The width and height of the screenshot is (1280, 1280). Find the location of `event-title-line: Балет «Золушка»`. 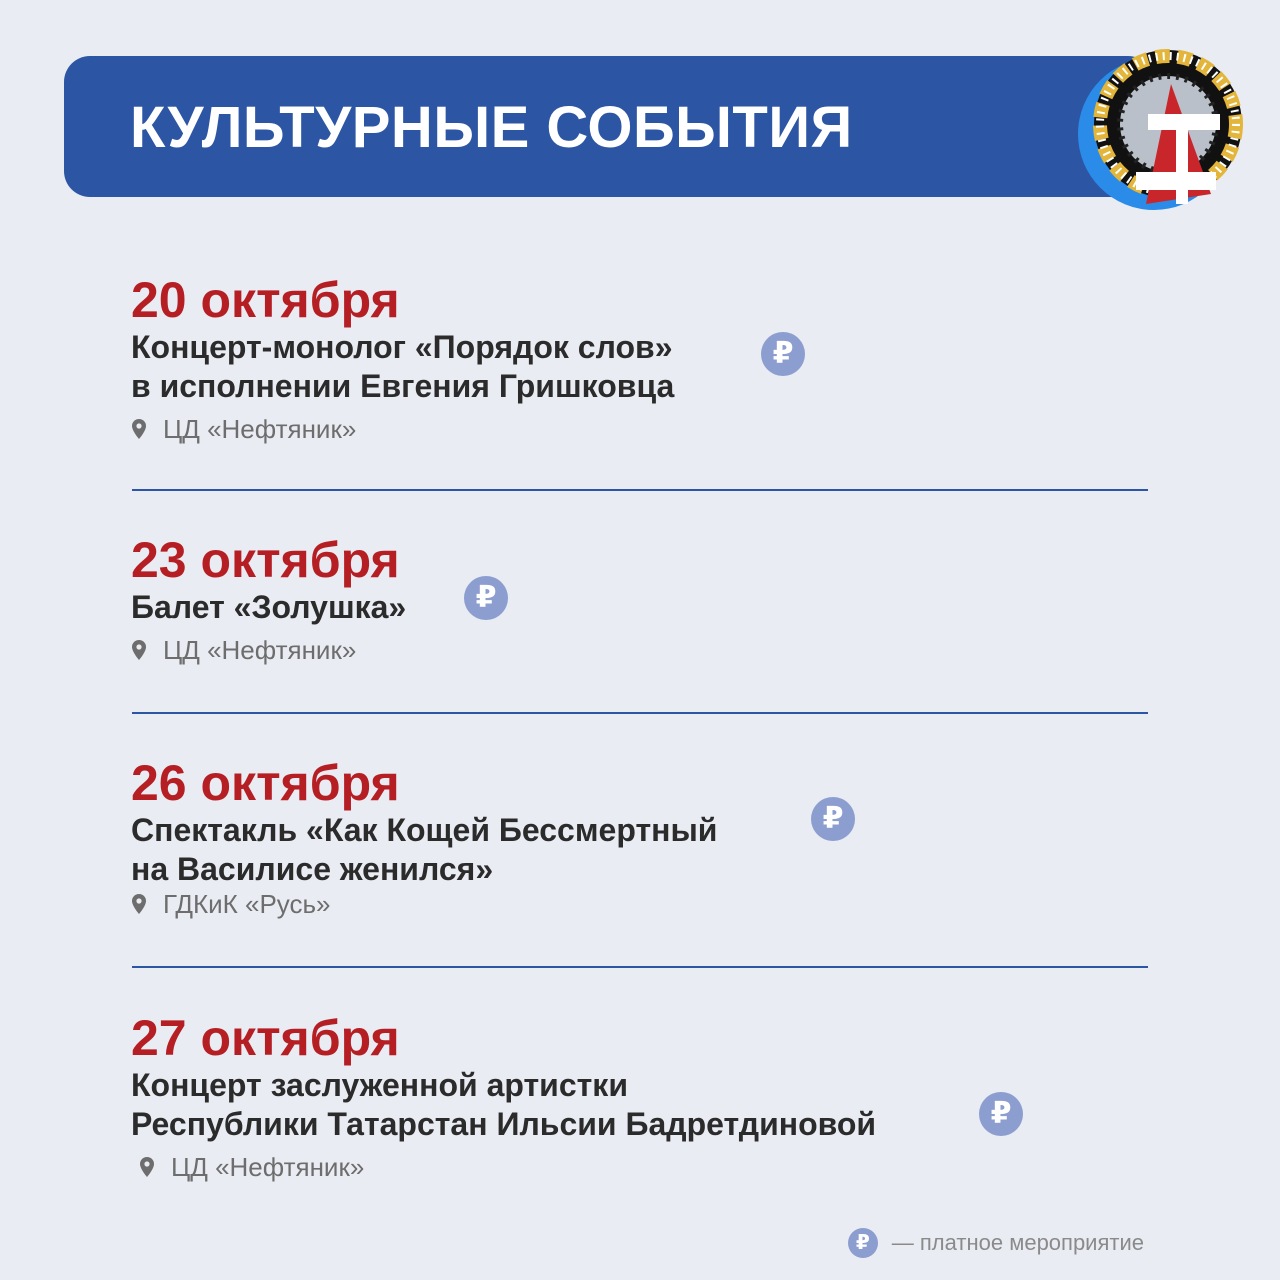

event-title-line: Балет «Золушка» is located at coordinates (269, 607).